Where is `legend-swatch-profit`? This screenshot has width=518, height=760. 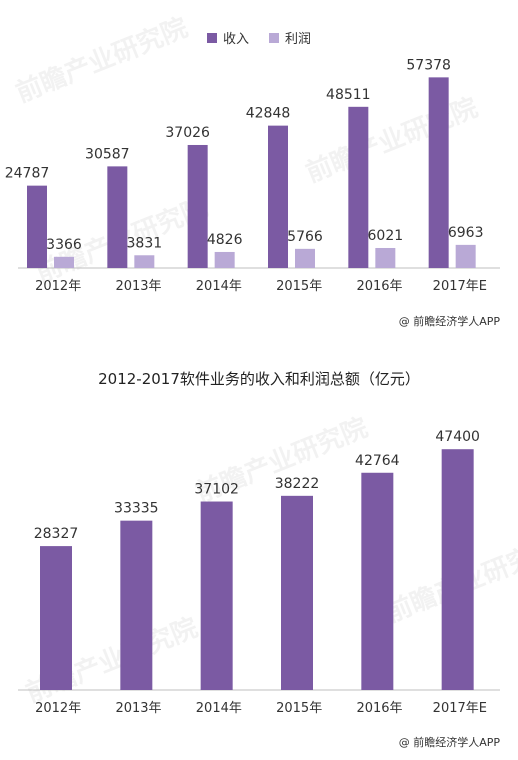
legend-swatch-profit is located at coordinates (274, 37).